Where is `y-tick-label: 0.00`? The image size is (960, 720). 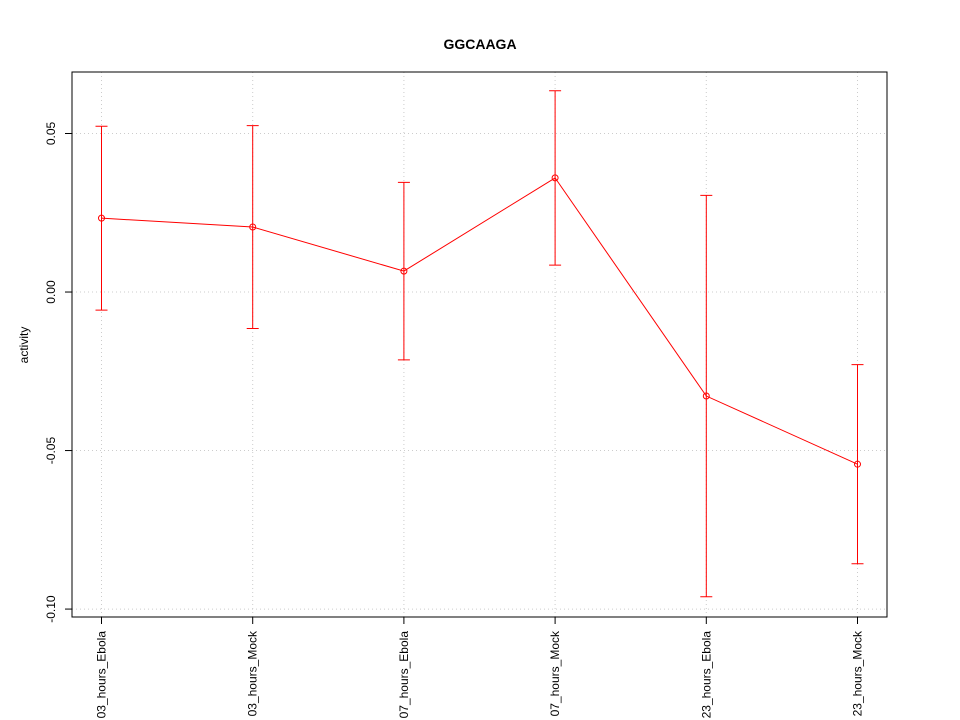 y-tick-label: 0.00 is located at coordinates (51, 292).